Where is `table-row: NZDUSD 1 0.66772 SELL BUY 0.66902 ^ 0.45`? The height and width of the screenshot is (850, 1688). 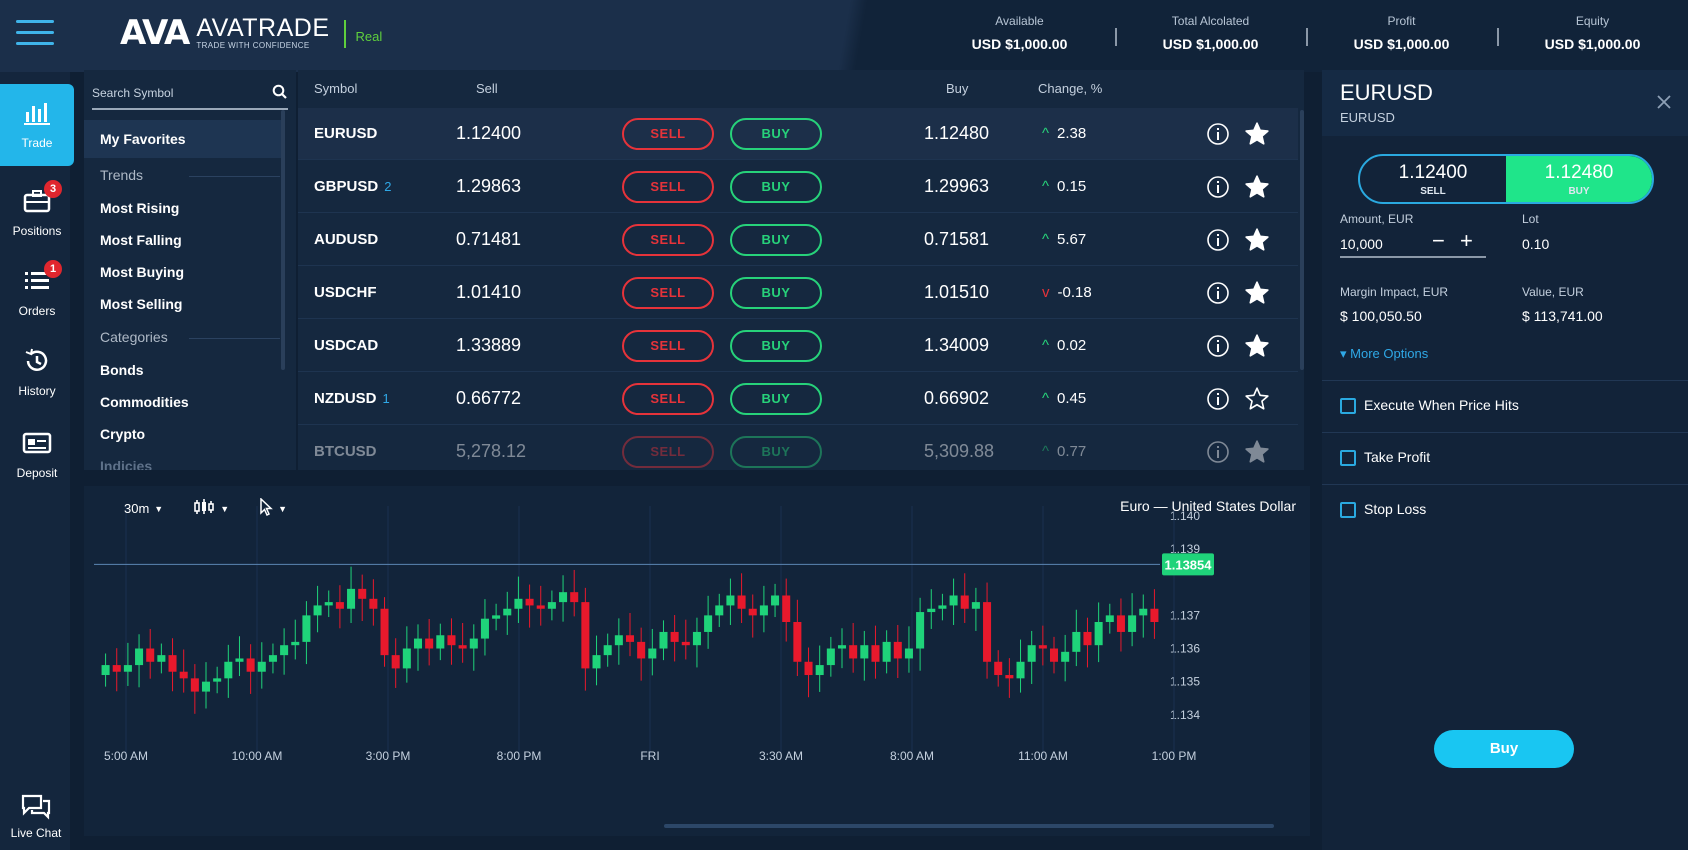 table-row: NZDUSD 1 0.66772 SELL BUY 0.66902 ^ 0.45 is located at coordinates (798, 399).